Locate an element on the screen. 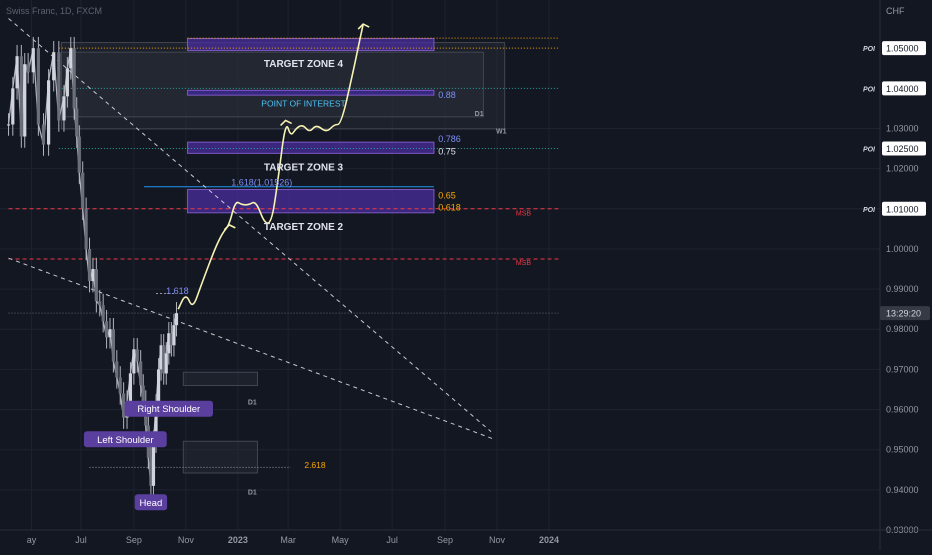 This screenshot has width=932, height=555. y-tick-label: 0.96000 is located at coordinates (902, 410).